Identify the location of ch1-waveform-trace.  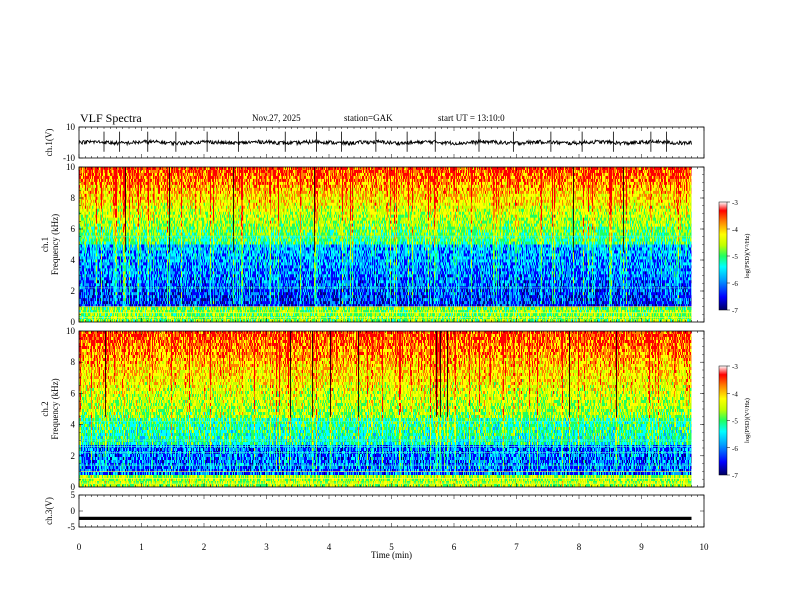
(385, 142).